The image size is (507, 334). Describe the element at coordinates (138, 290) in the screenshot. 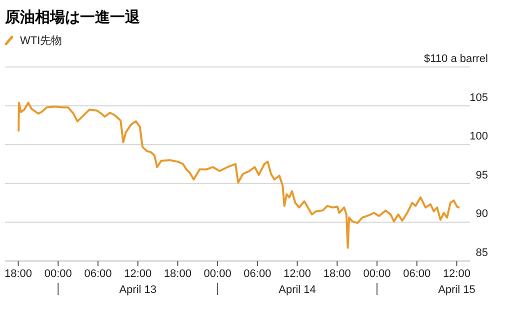

I see `text: April 13` at that location.